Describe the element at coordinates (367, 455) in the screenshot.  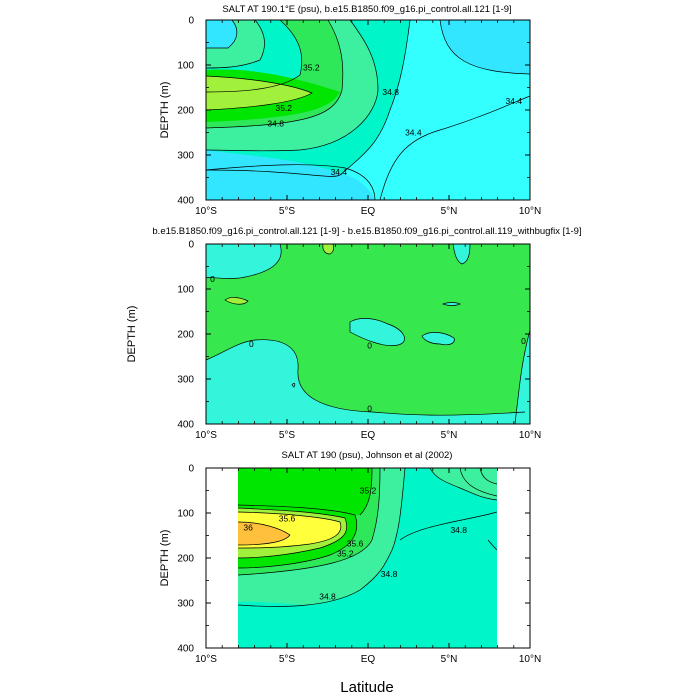
I see `panel3-title: SALT AT 190 (psu), Johnson et al (2002)` at that location.